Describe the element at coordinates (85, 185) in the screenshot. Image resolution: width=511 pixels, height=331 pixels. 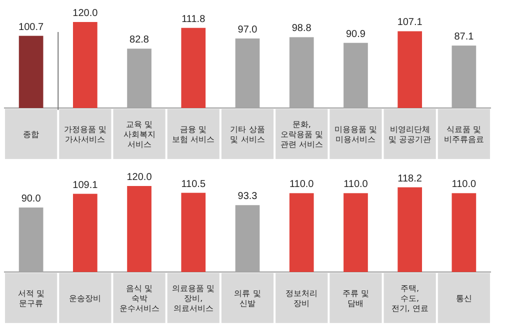
I see `data-label: 109.1` at that location.